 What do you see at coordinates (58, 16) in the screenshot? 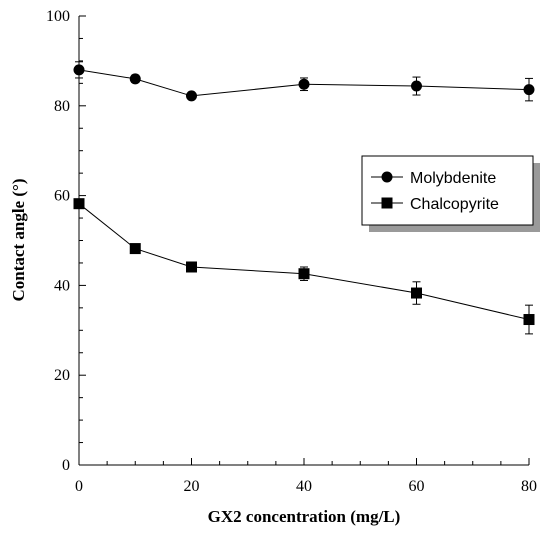
I see `y-tick-label: 100` at bounding box center [58, 16].